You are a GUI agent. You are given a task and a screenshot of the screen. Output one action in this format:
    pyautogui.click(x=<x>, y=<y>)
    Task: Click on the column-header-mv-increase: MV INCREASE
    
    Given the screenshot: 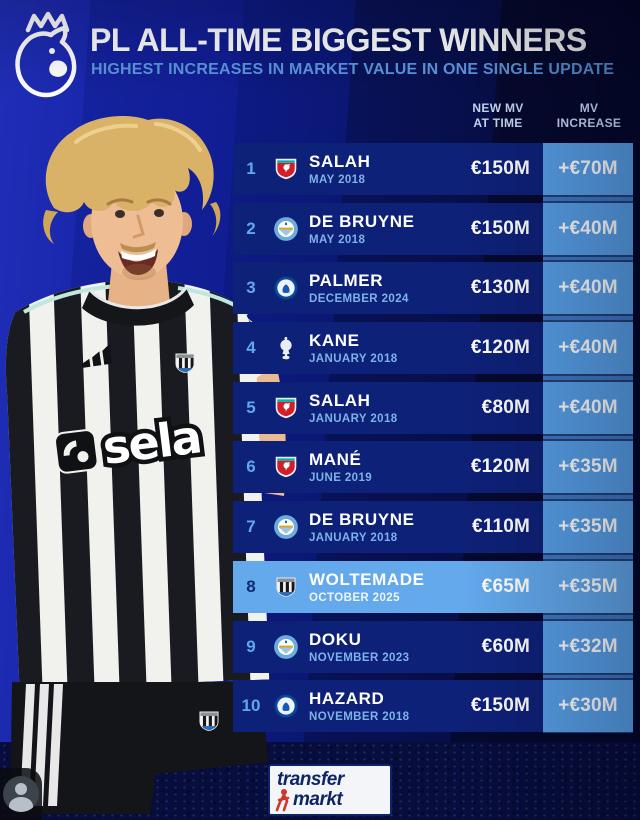 What is the action you would take?
    pyautogui.click(x=589, y=115)
    